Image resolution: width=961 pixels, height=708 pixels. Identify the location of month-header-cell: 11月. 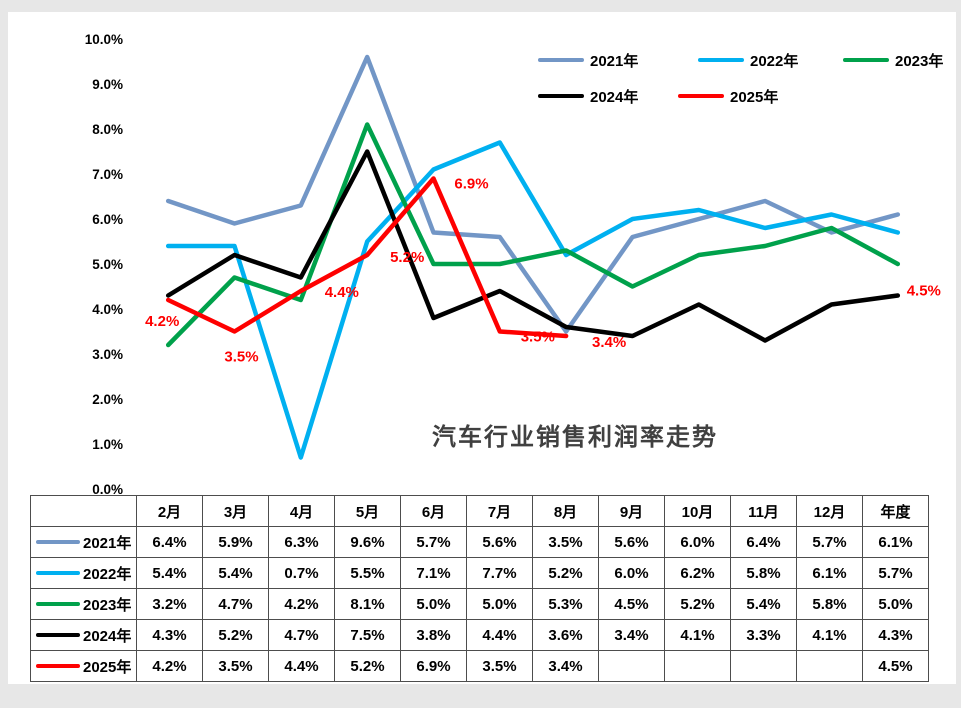
(763, 511).